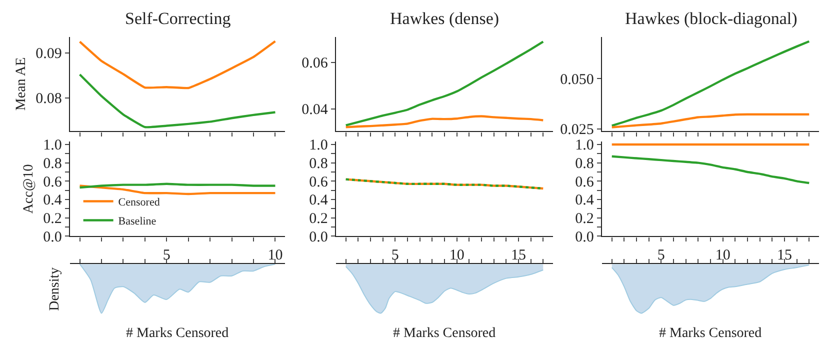 The image size is (831, 354). Describe the element at coordinates (315, 110) in the screenshot. I see `y-tick-label: 0.04` at that location.